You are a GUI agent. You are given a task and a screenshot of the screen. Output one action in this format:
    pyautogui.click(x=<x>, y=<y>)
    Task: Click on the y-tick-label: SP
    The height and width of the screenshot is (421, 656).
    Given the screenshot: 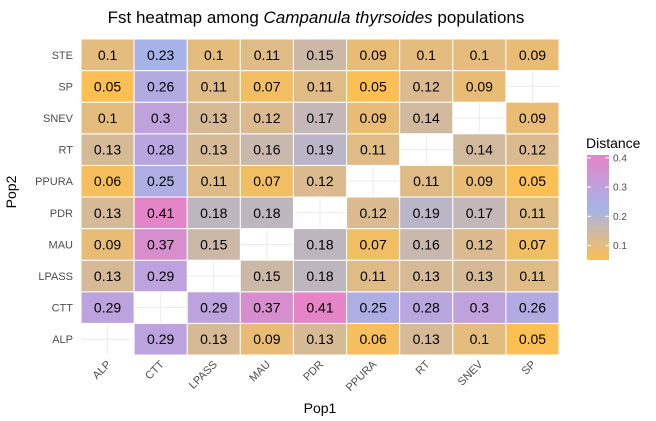 What is the action you would take?
    pyautogui.click(x=65, y=87)
    